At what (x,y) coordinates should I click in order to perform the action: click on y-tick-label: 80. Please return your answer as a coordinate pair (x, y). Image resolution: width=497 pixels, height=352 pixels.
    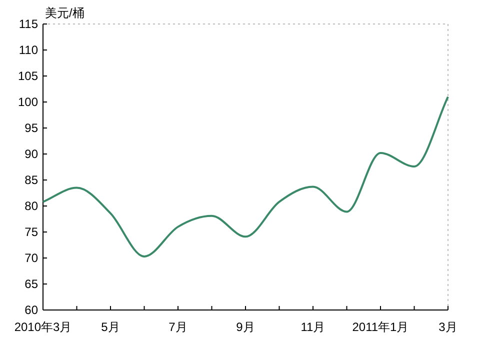
    Looking at the image, I should click on (31, 206).